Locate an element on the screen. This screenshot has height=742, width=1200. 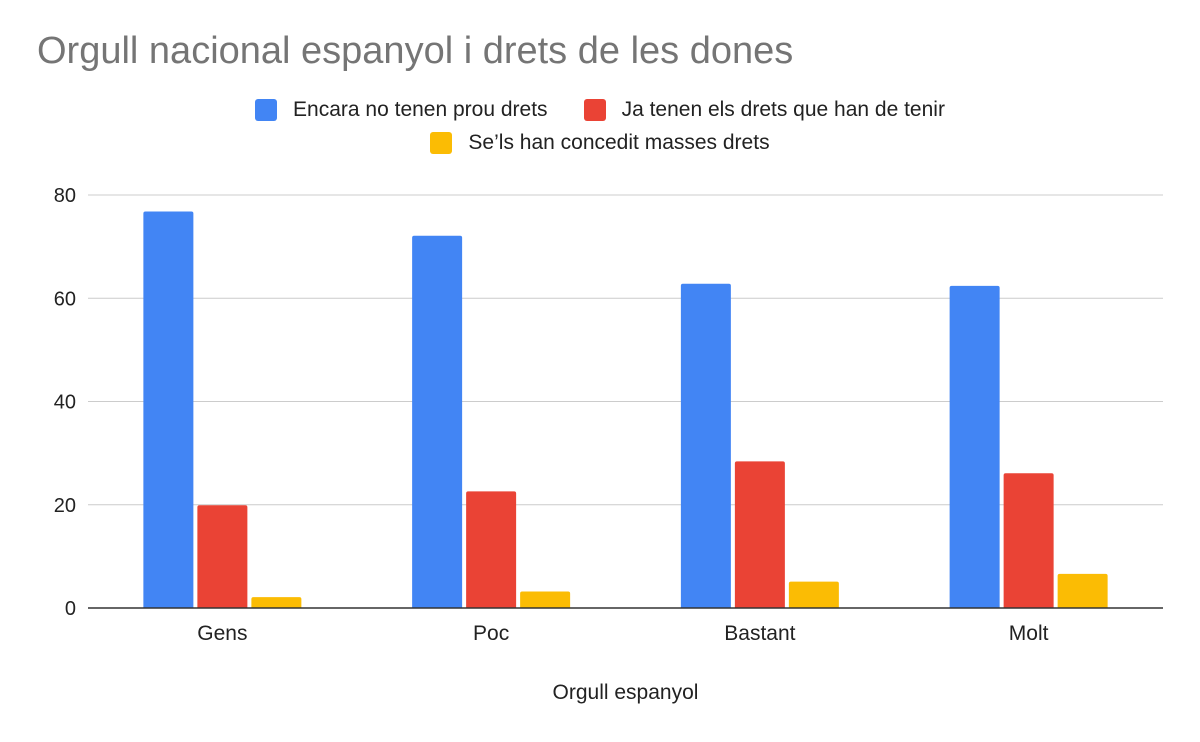
legend-row: Se’ls han concedit masses drets is located at coordinates (600, 143).